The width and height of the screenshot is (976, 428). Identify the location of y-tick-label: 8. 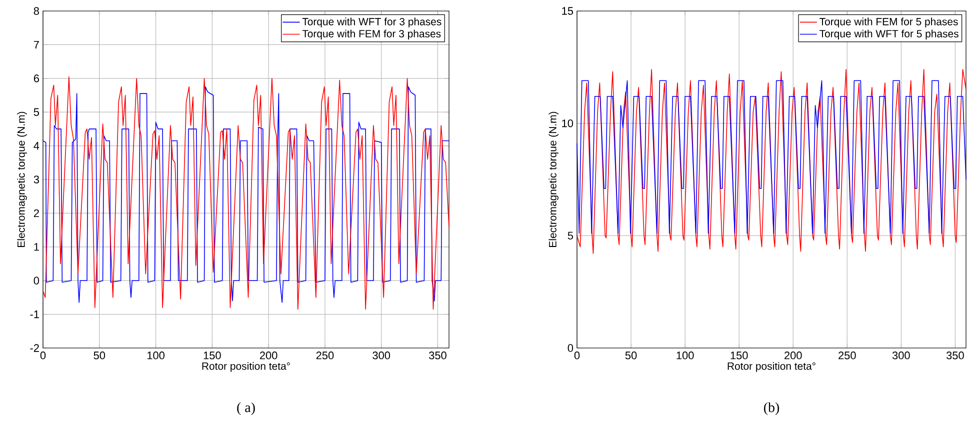
(36, 11).